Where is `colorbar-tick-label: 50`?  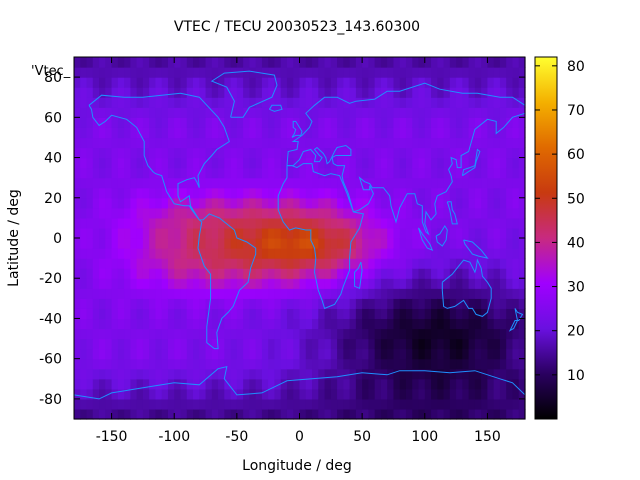
colorbar-tick-label: 50 is located at coordinates (576, 199).